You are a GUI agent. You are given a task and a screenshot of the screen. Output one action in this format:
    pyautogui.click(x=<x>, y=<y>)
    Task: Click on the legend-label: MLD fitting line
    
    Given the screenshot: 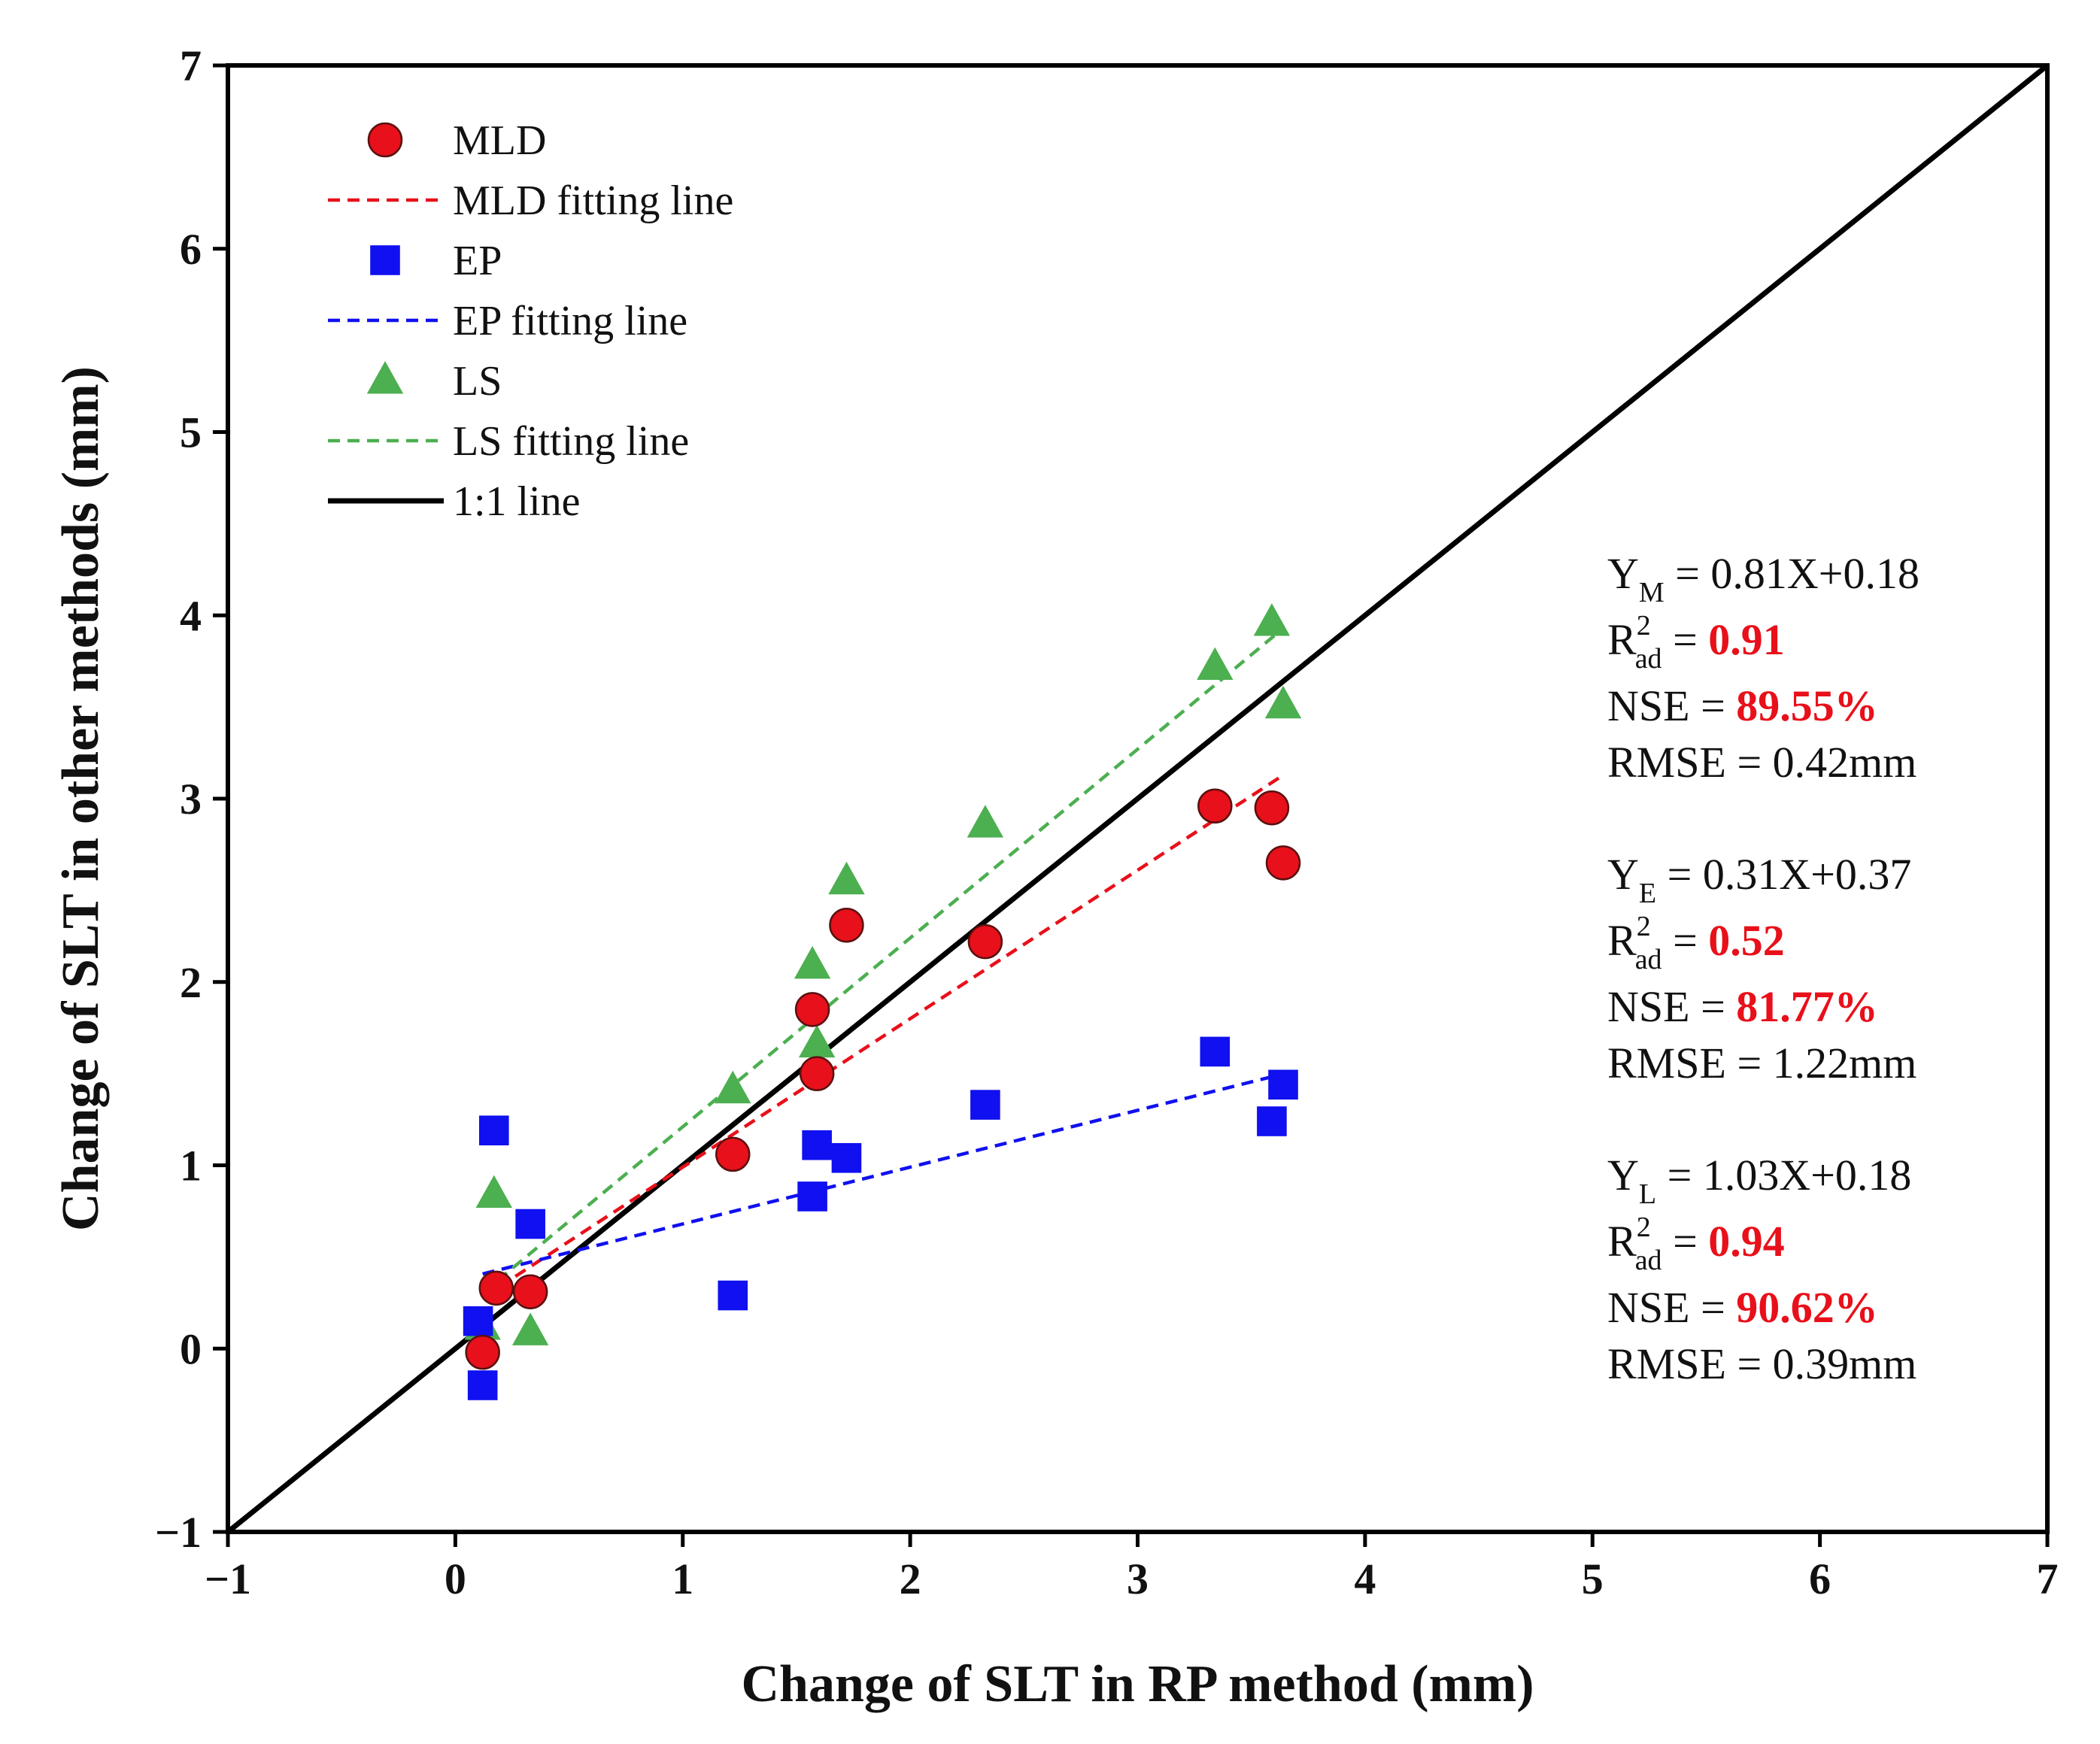 What is the action you would take?
    pyautogui.click(x=593, y=200)
    